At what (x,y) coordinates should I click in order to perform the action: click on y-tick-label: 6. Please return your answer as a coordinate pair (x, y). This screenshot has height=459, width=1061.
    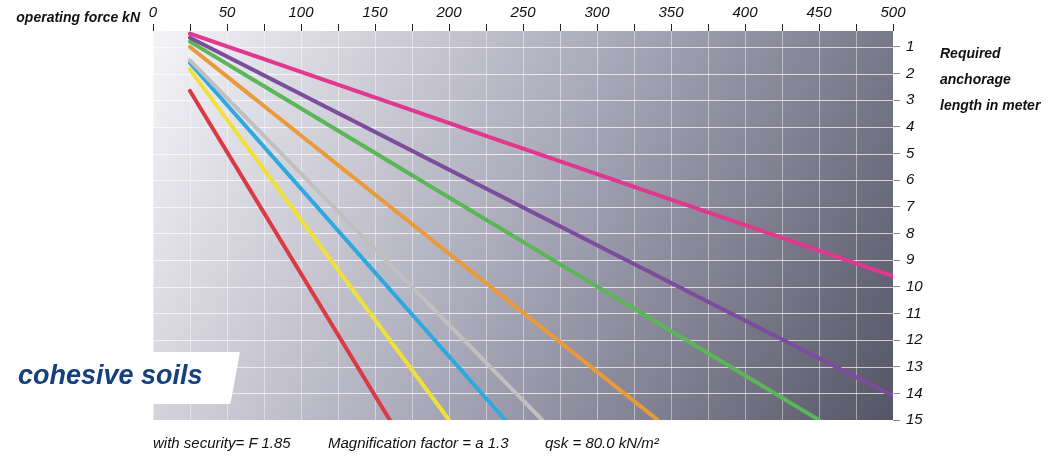
    Looking at the image, I should click on (910, 179).